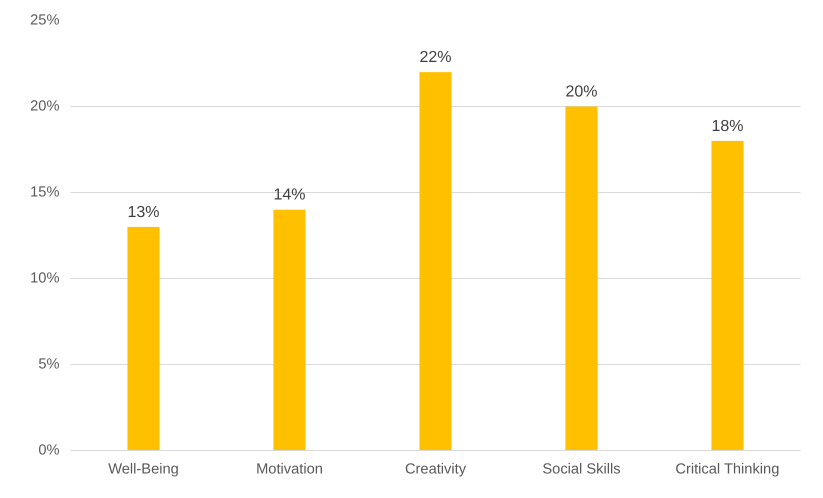 This screenshot has height=498, width=823. Describe the element at coordinates (289, 470) in the screenshot. I see `x-tick-label: Motivation` at that location.